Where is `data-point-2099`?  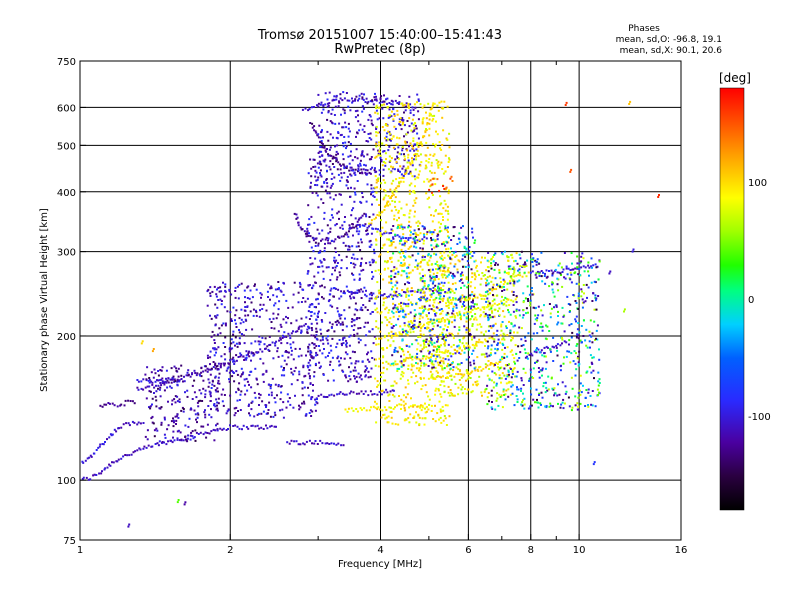
data-point-2099 is located at coordinates (247, 381).